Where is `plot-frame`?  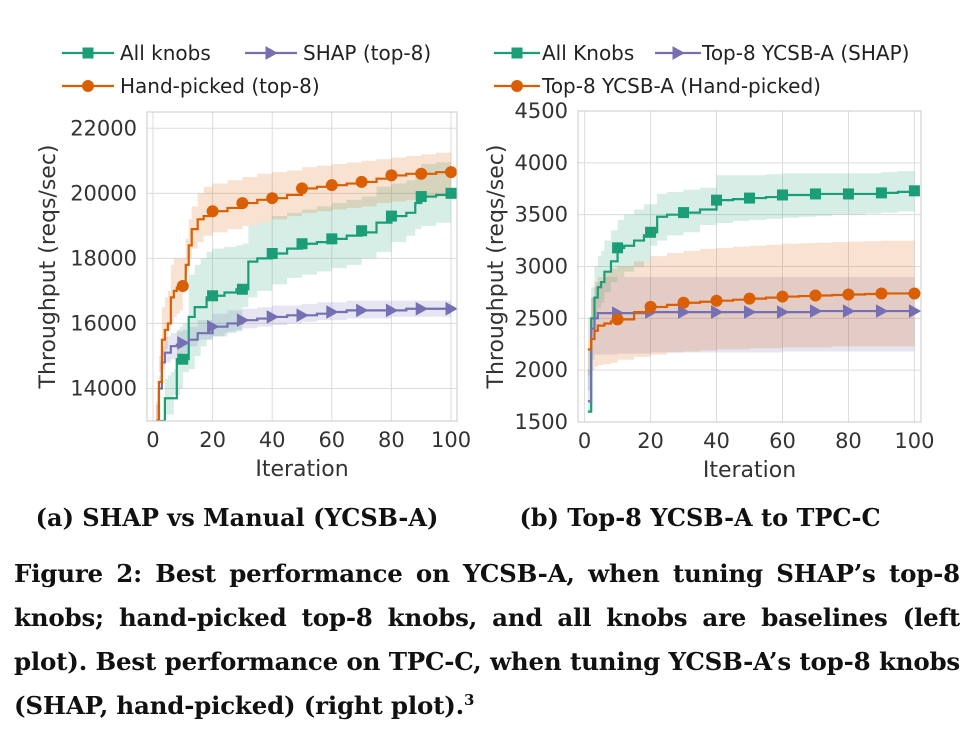
plot-frame is located at coordinates (302, 266).